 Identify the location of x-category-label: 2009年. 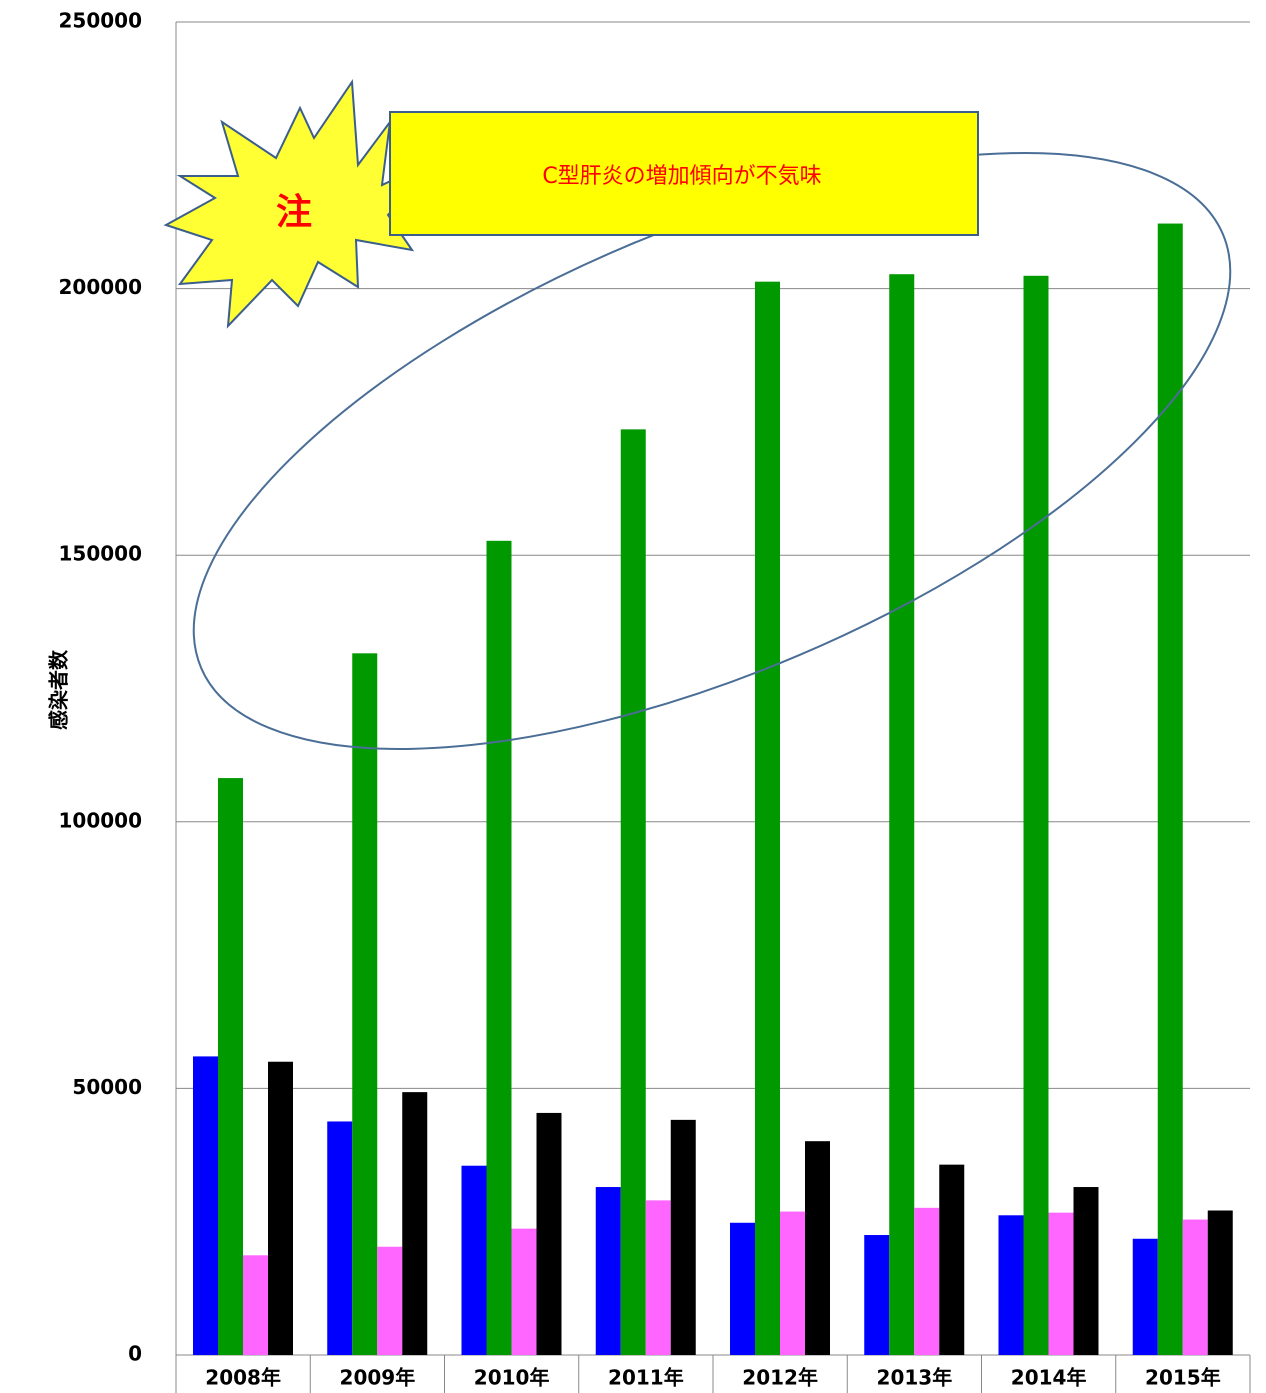
(378, 1378).